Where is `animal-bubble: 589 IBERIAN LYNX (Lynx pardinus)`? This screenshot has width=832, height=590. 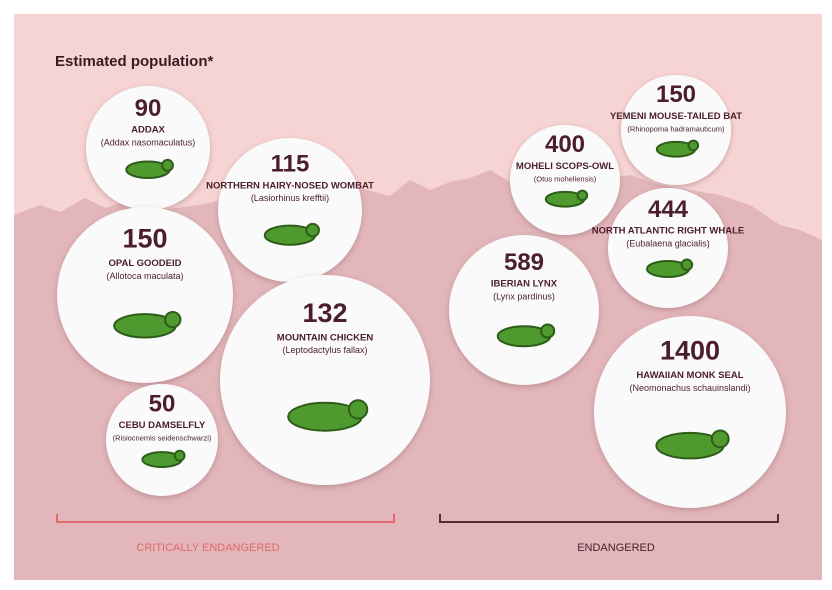
animal-bubble: 589 IBERIAN LYNX (Lynx pardinus) is located at coordinates (524, 310).